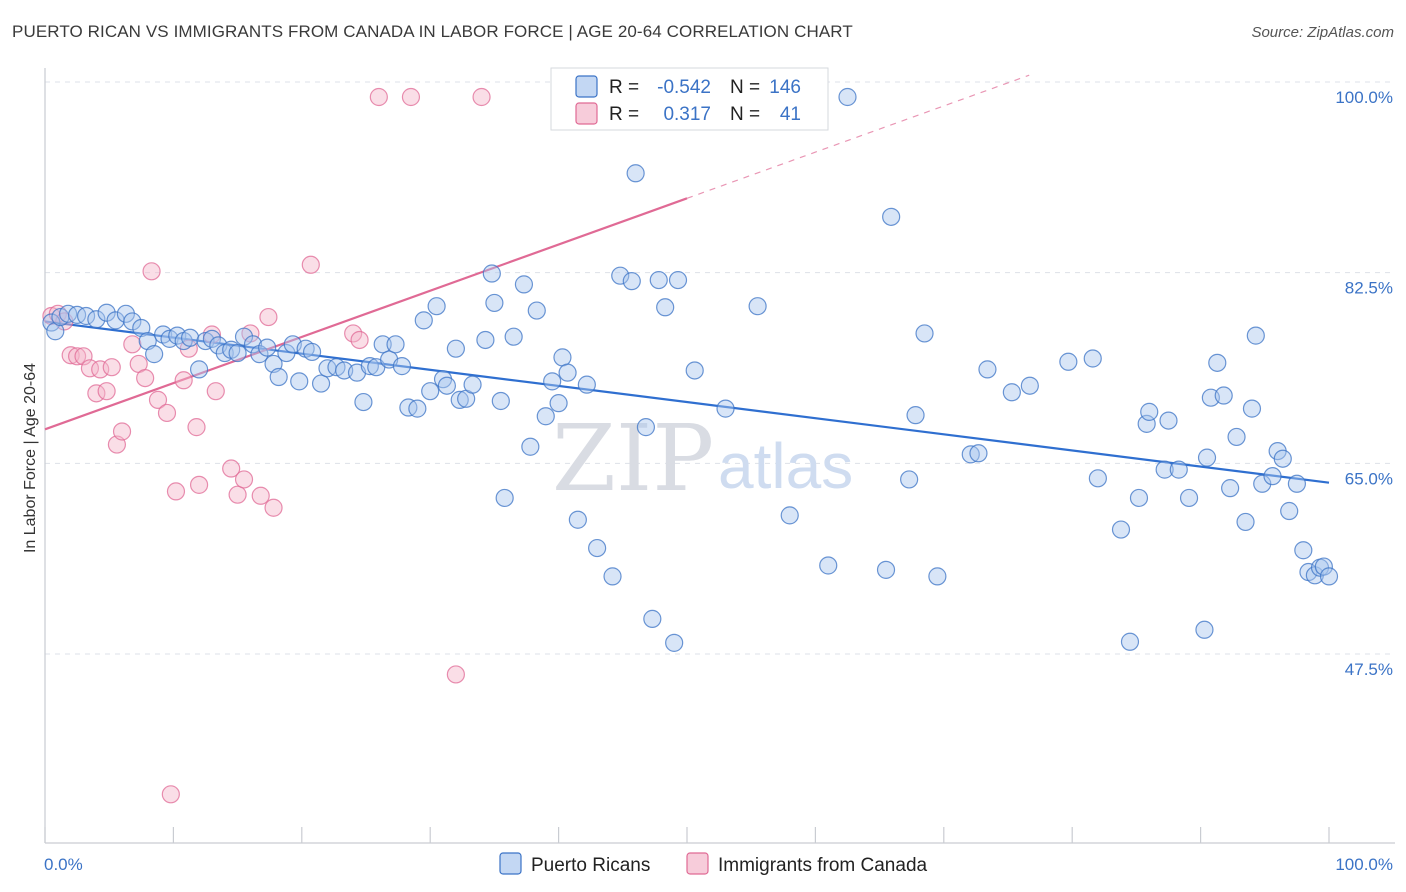 The height and width of the screenshot is (892, 1406). I want to click on legend-swatch-blue, so click(586, 86).